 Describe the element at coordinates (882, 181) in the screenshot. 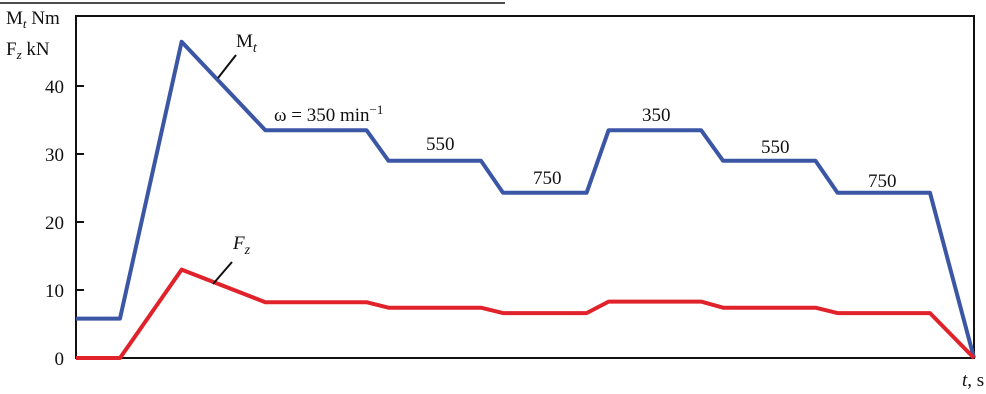

I see `annotation-speed-6: 750` at that location.